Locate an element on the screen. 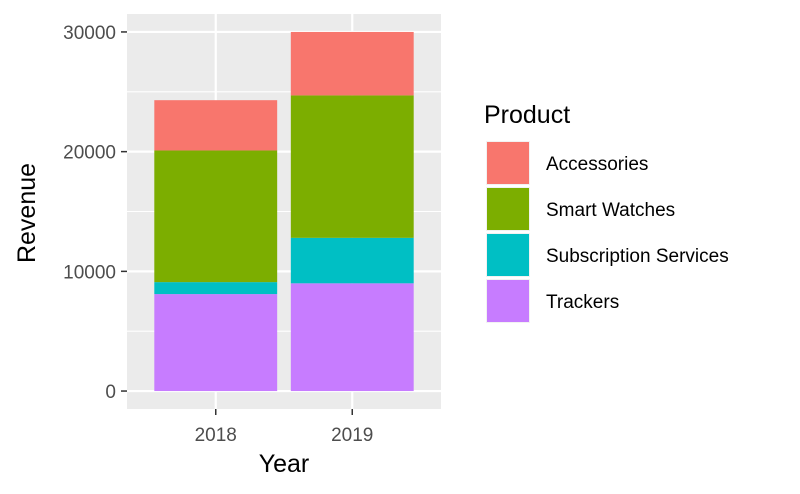  y-tick-label: 10000 is located at coordinates (89, 272).